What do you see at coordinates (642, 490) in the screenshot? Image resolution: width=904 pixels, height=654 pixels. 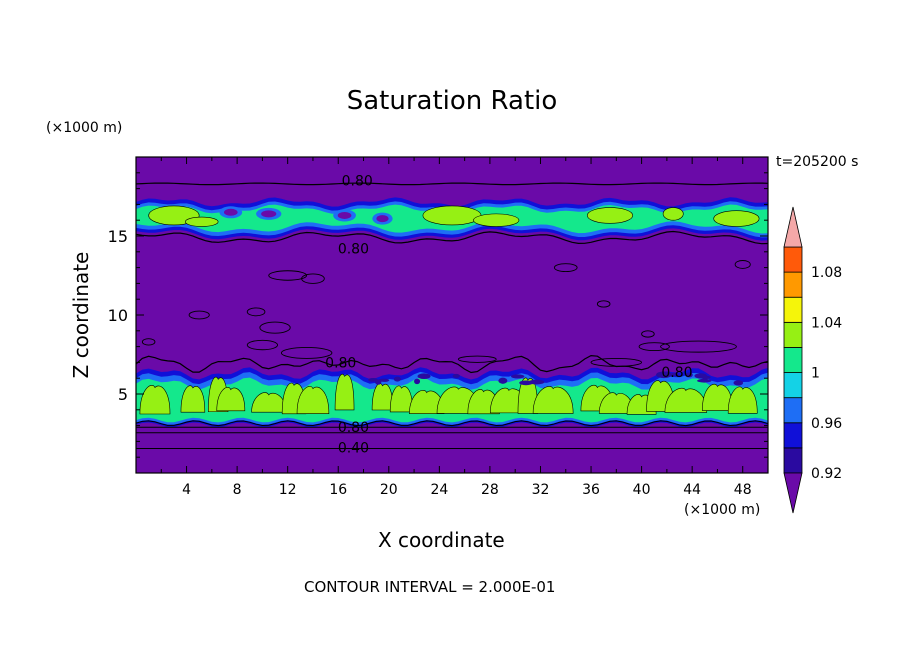 I see `x-tick-label: 40` at bounding box center [642, 490].